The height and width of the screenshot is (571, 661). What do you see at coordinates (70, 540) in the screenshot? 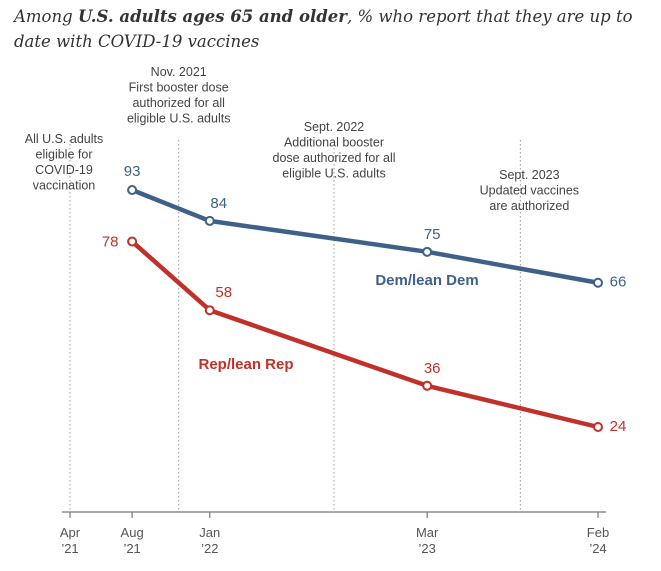
I see `x-tick-label-1: Apr ’21` at bounding box center [70, 540].